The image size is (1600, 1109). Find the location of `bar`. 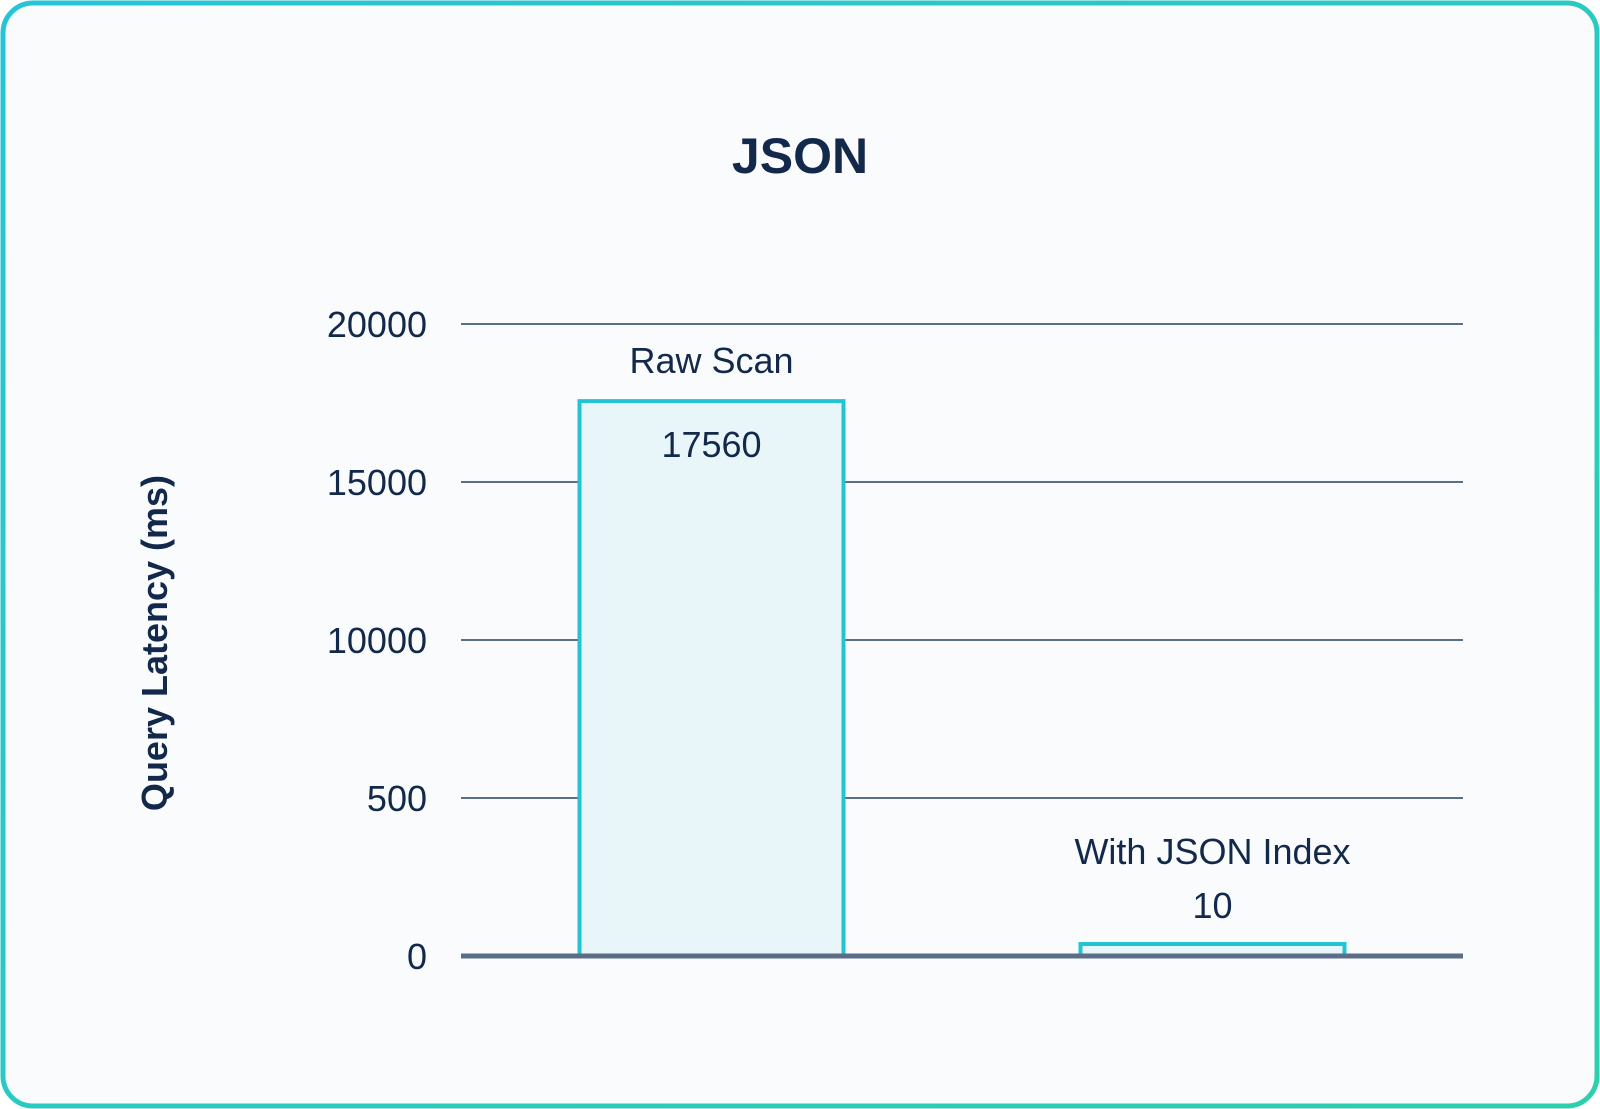

bar is located at coordinates (711, 678).